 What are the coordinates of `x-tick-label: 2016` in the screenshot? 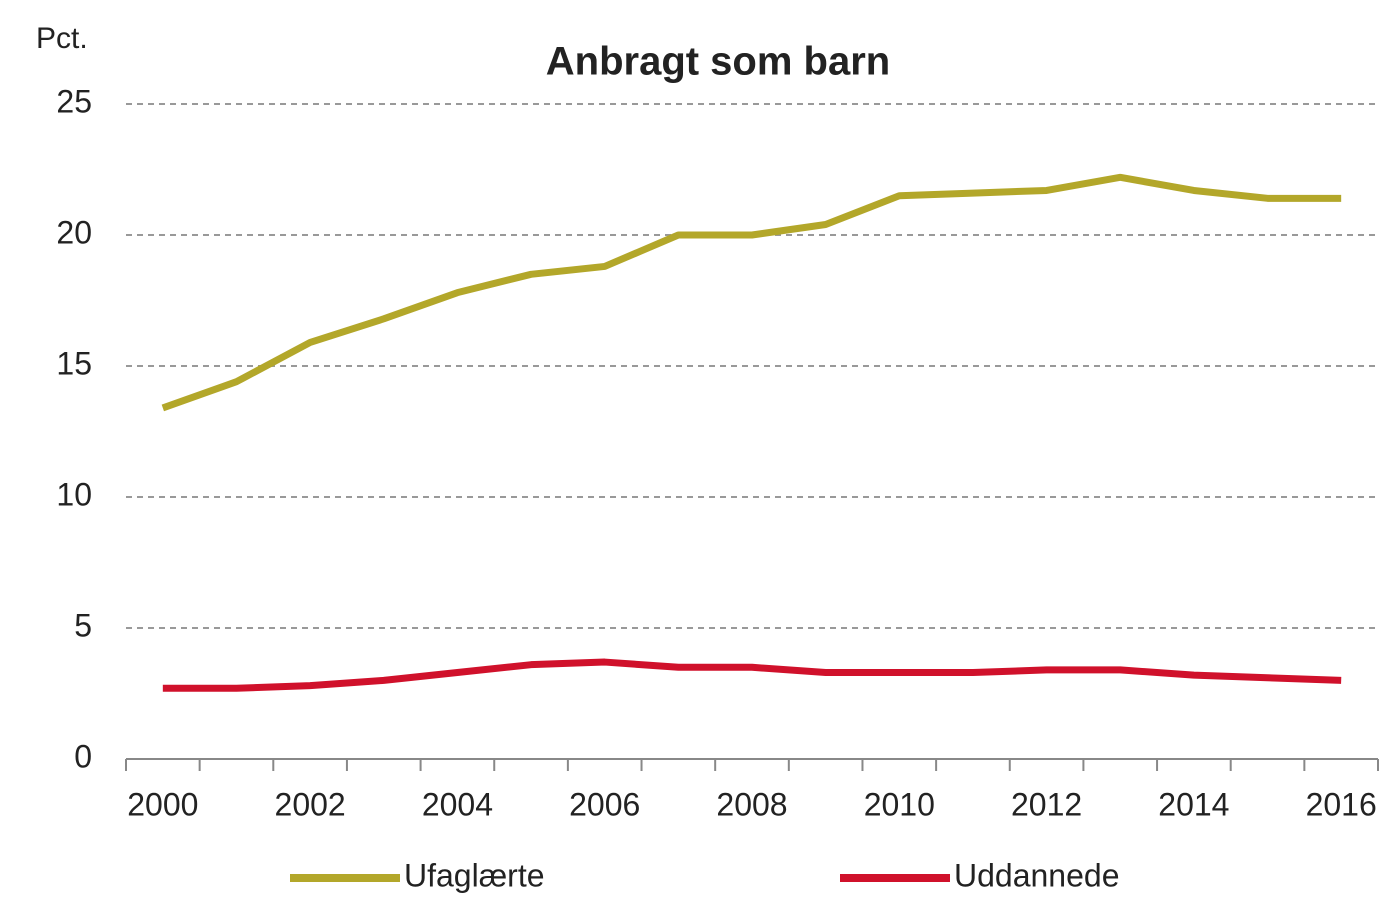 It's located at (1341, 804).